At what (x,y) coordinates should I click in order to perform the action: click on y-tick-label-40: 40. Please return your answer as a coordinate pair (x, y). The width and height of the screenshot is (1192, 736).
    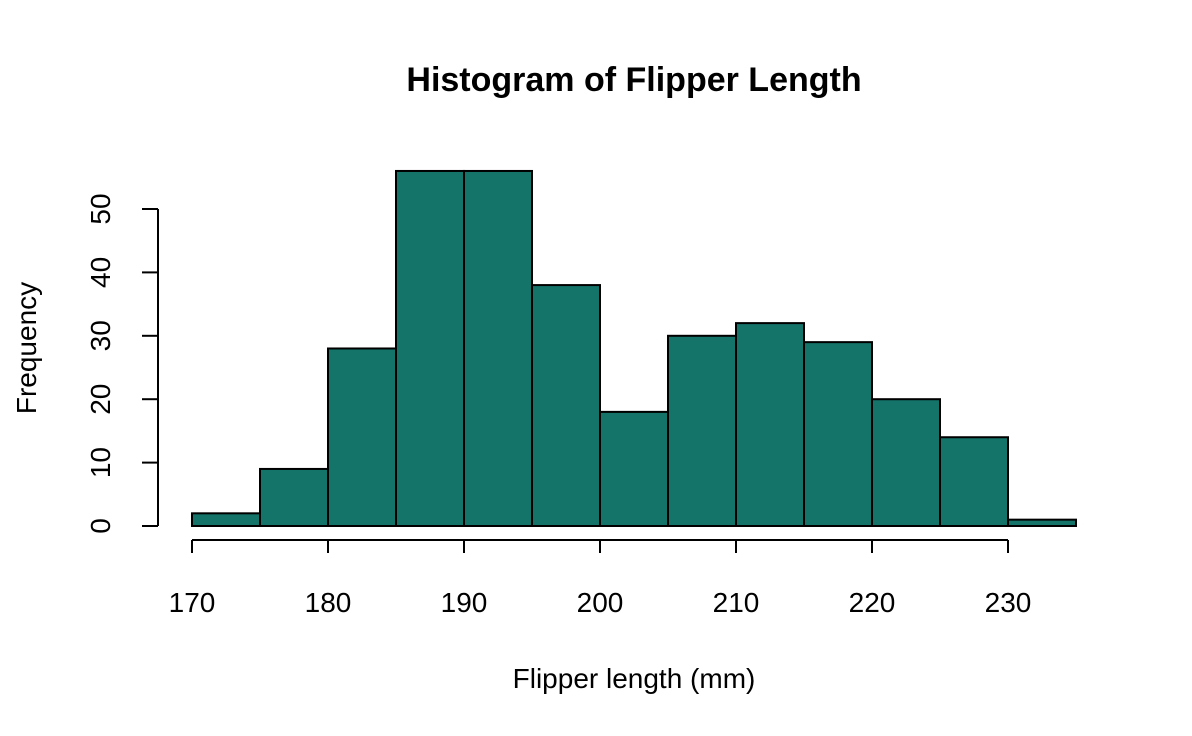
    Looking at the image, I should click on (100, 272).